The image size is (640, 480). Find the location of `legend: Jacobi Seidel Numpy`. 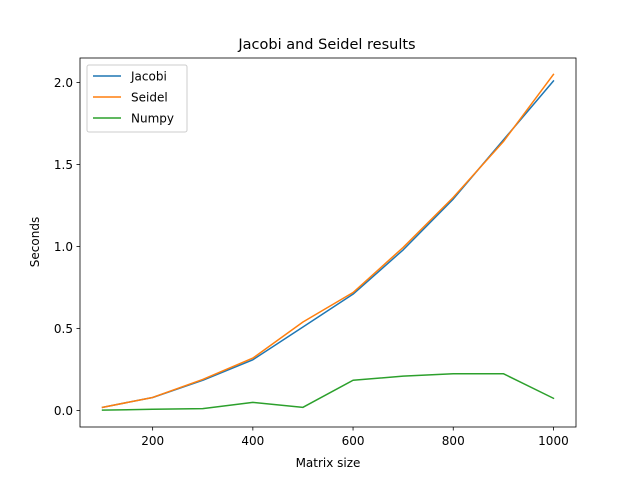

legend: Jacobi Seidel Numpy is located at coordinates (137, 98).